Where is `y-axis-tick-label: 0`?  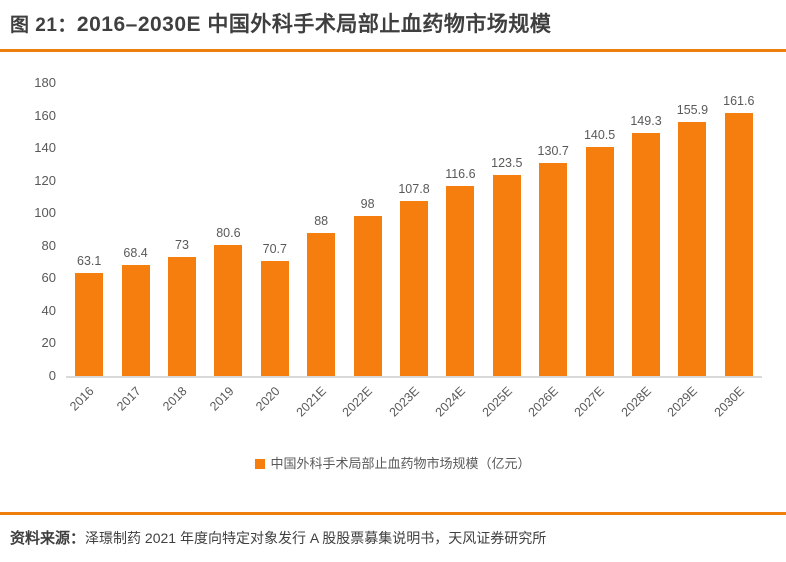 y-axis-tick-label: 0 is located at coordinates (52, 375).